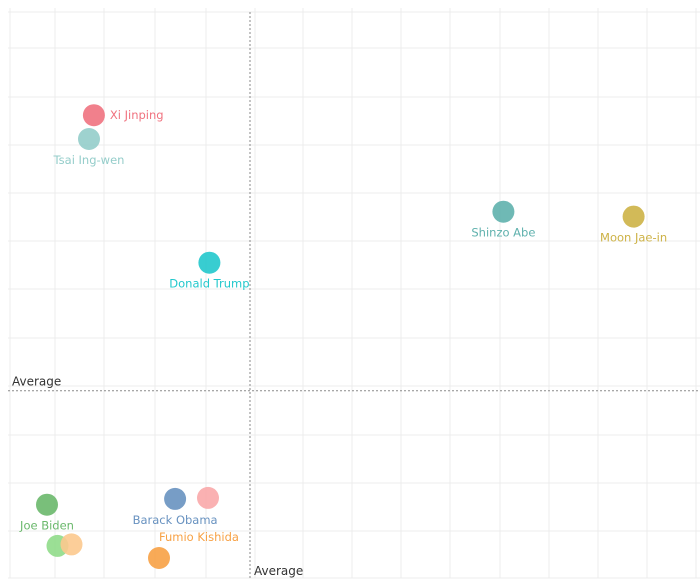 The image size is (700, 581). Describe the element at coordinates (89, 160) in the screenshot. I see `data-label: Tsai Ing-wen` at that location.